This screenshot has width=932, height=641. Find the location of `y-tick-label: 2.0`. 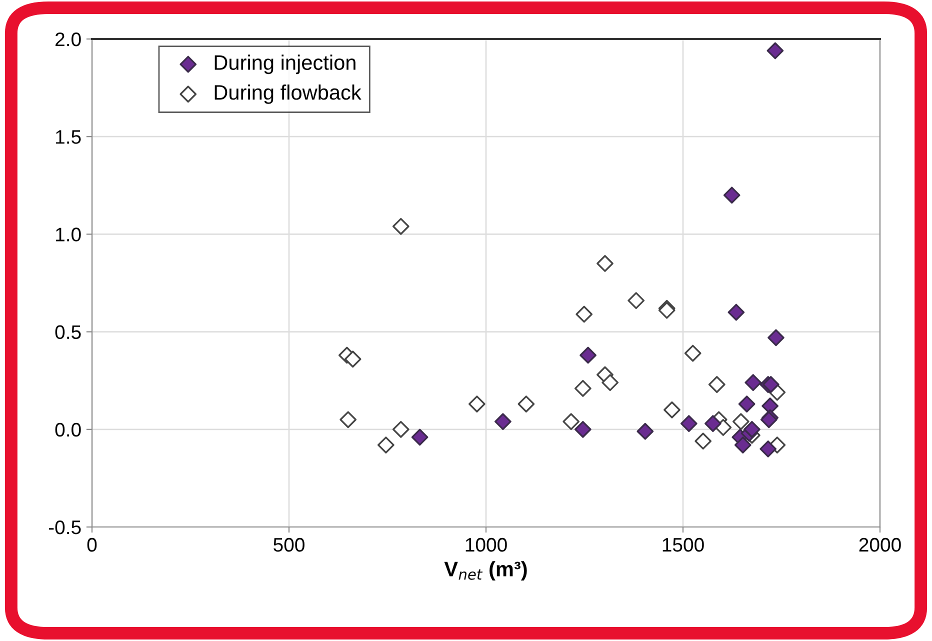

y-tick-label: 2.0 is located at coordinates (68, 39).